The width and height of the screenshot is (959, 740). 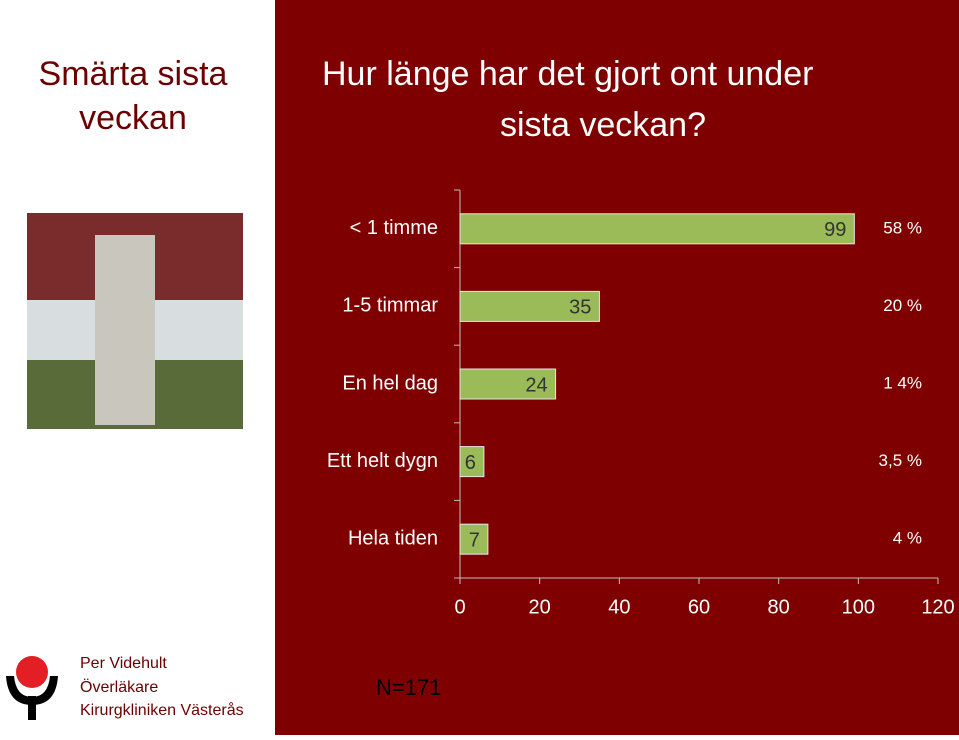 I want to click on x-tick-label: 20, so click(x=540, y=607).